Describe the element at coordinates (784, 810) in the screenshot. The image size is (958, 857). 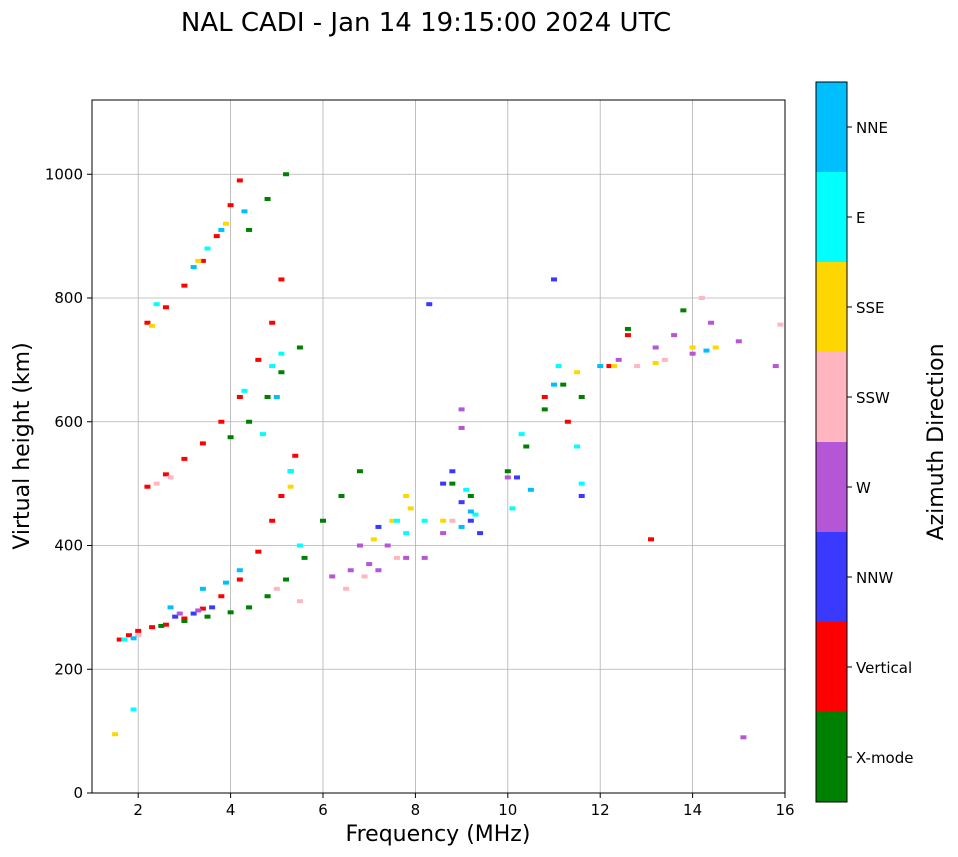
I see `x-tick-label: 16` at that location.